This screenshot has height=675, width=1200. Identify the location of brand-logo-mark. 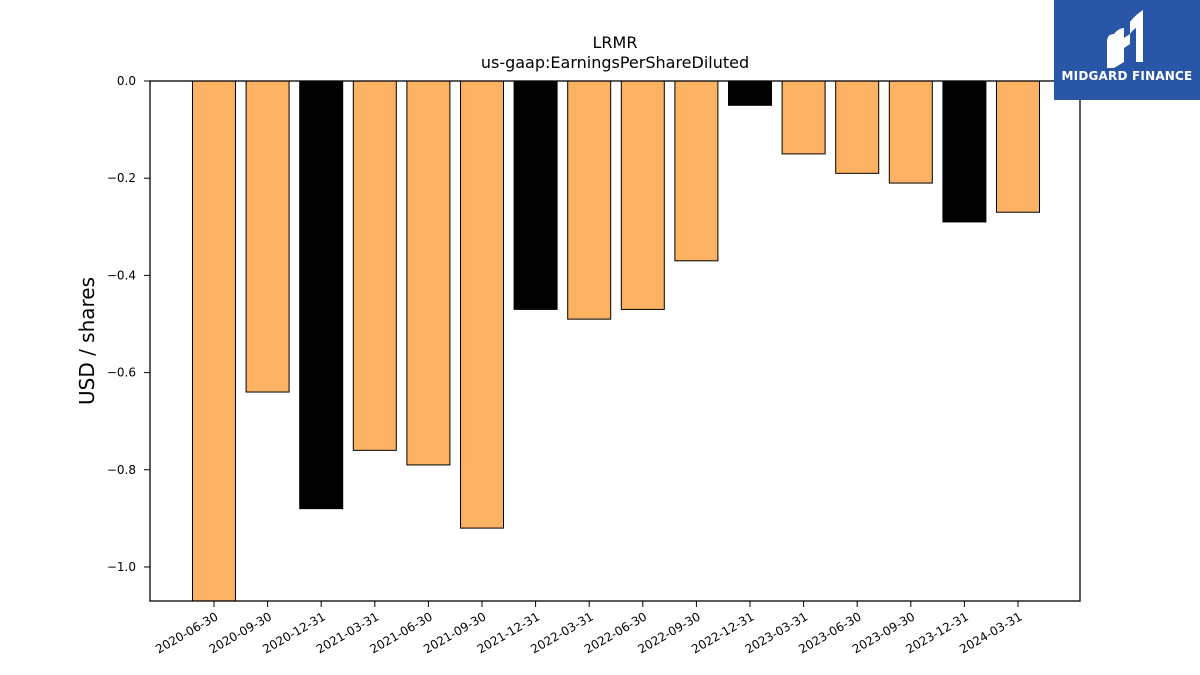
(1125, 39).